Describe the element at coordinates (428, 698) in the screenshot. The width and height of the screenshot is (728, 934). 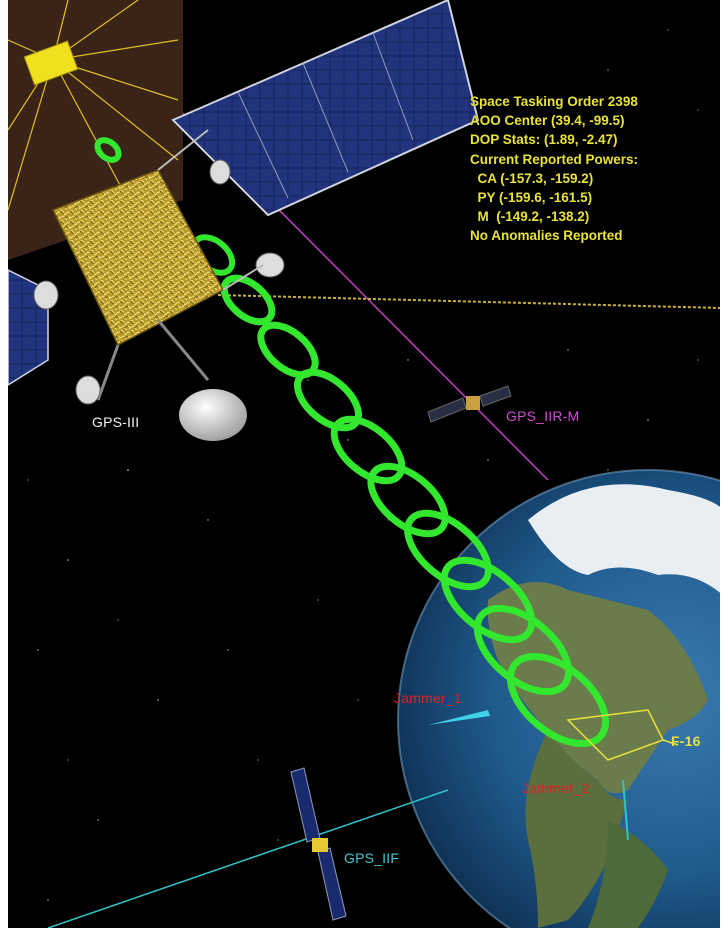
I see `jammer-1-label: Jammer_1` at that location.